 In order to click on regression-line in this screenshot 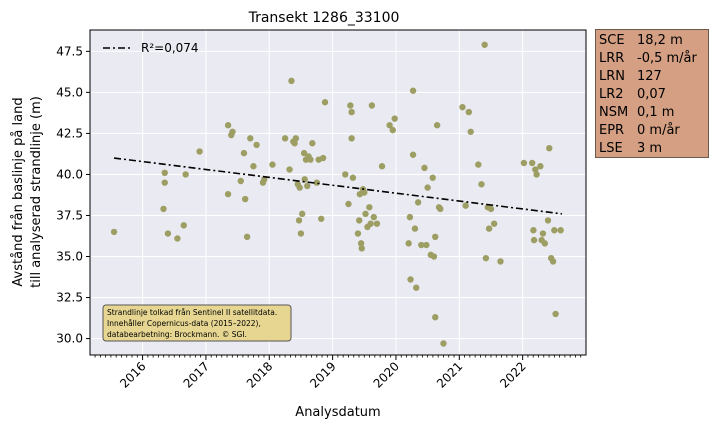, I will do `click(338, 186)`.